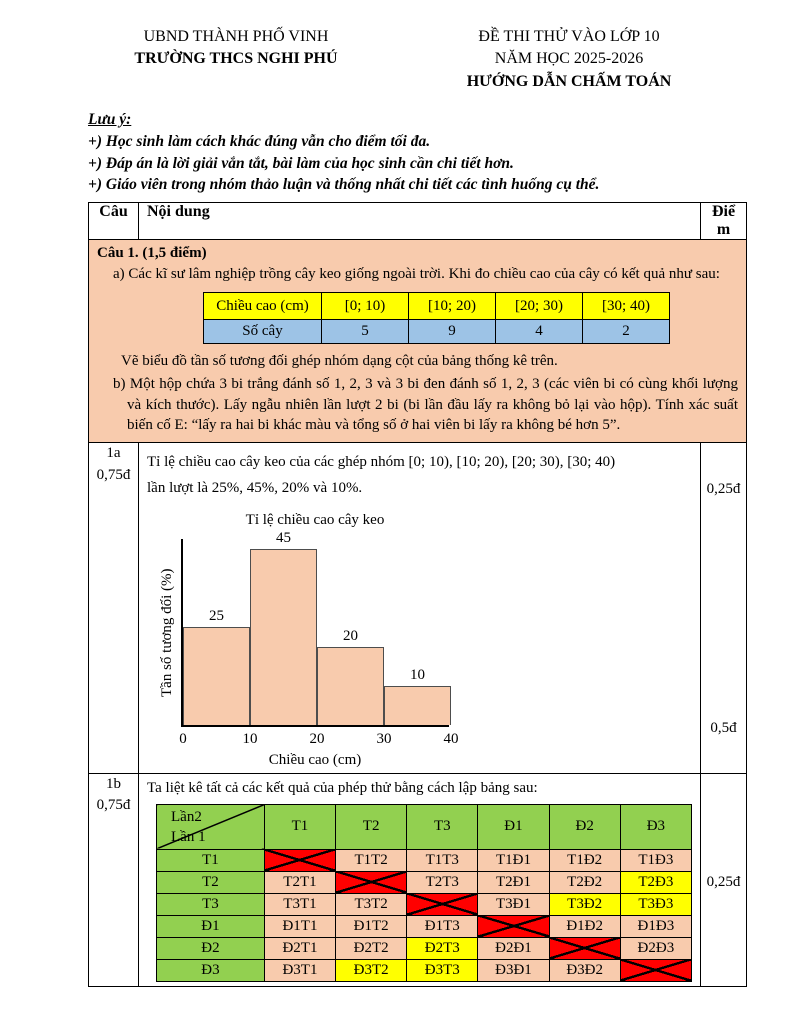 The width and height of the screenshot is (792, 1024). Describe the element at coordinates (442, 948) in the screenshot. I see `event-outcome-cell: Đ2T3` at that location.